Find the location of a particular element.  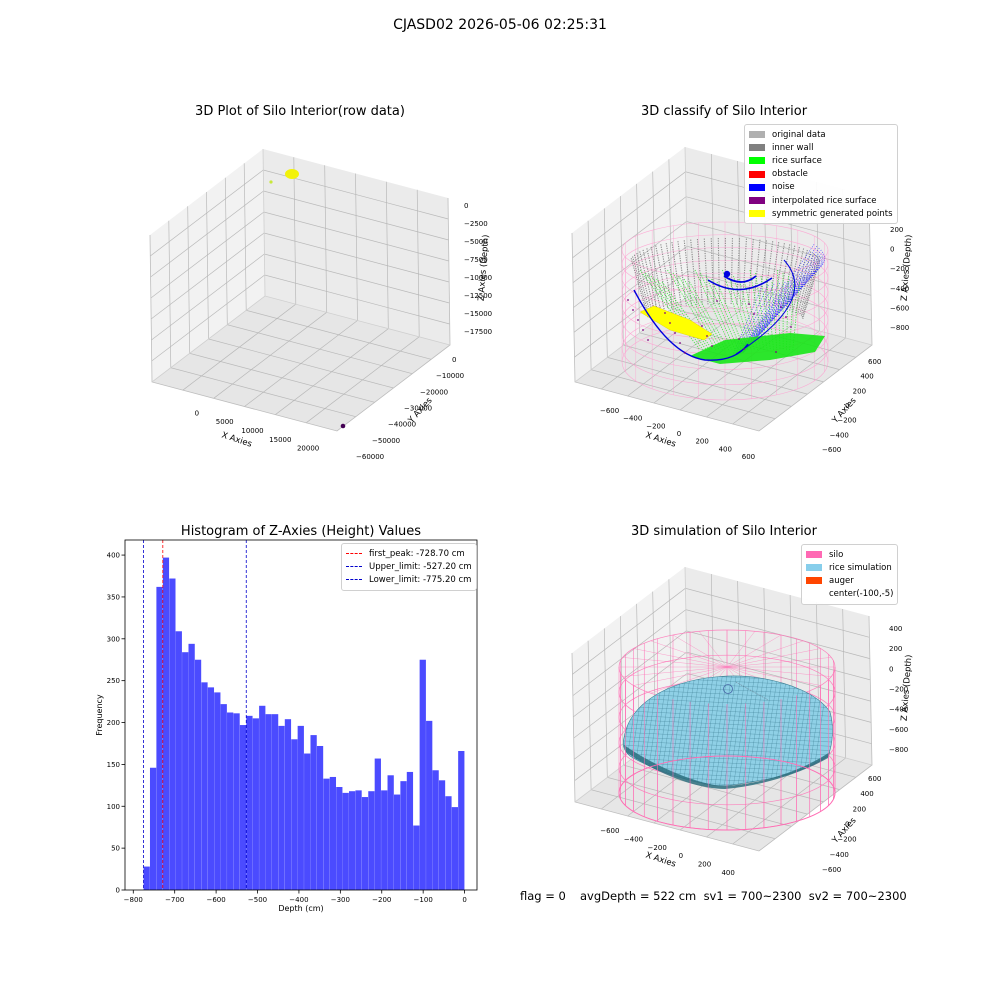

raw-y-tick-label: −40000 is located at coordinates (402, 425).